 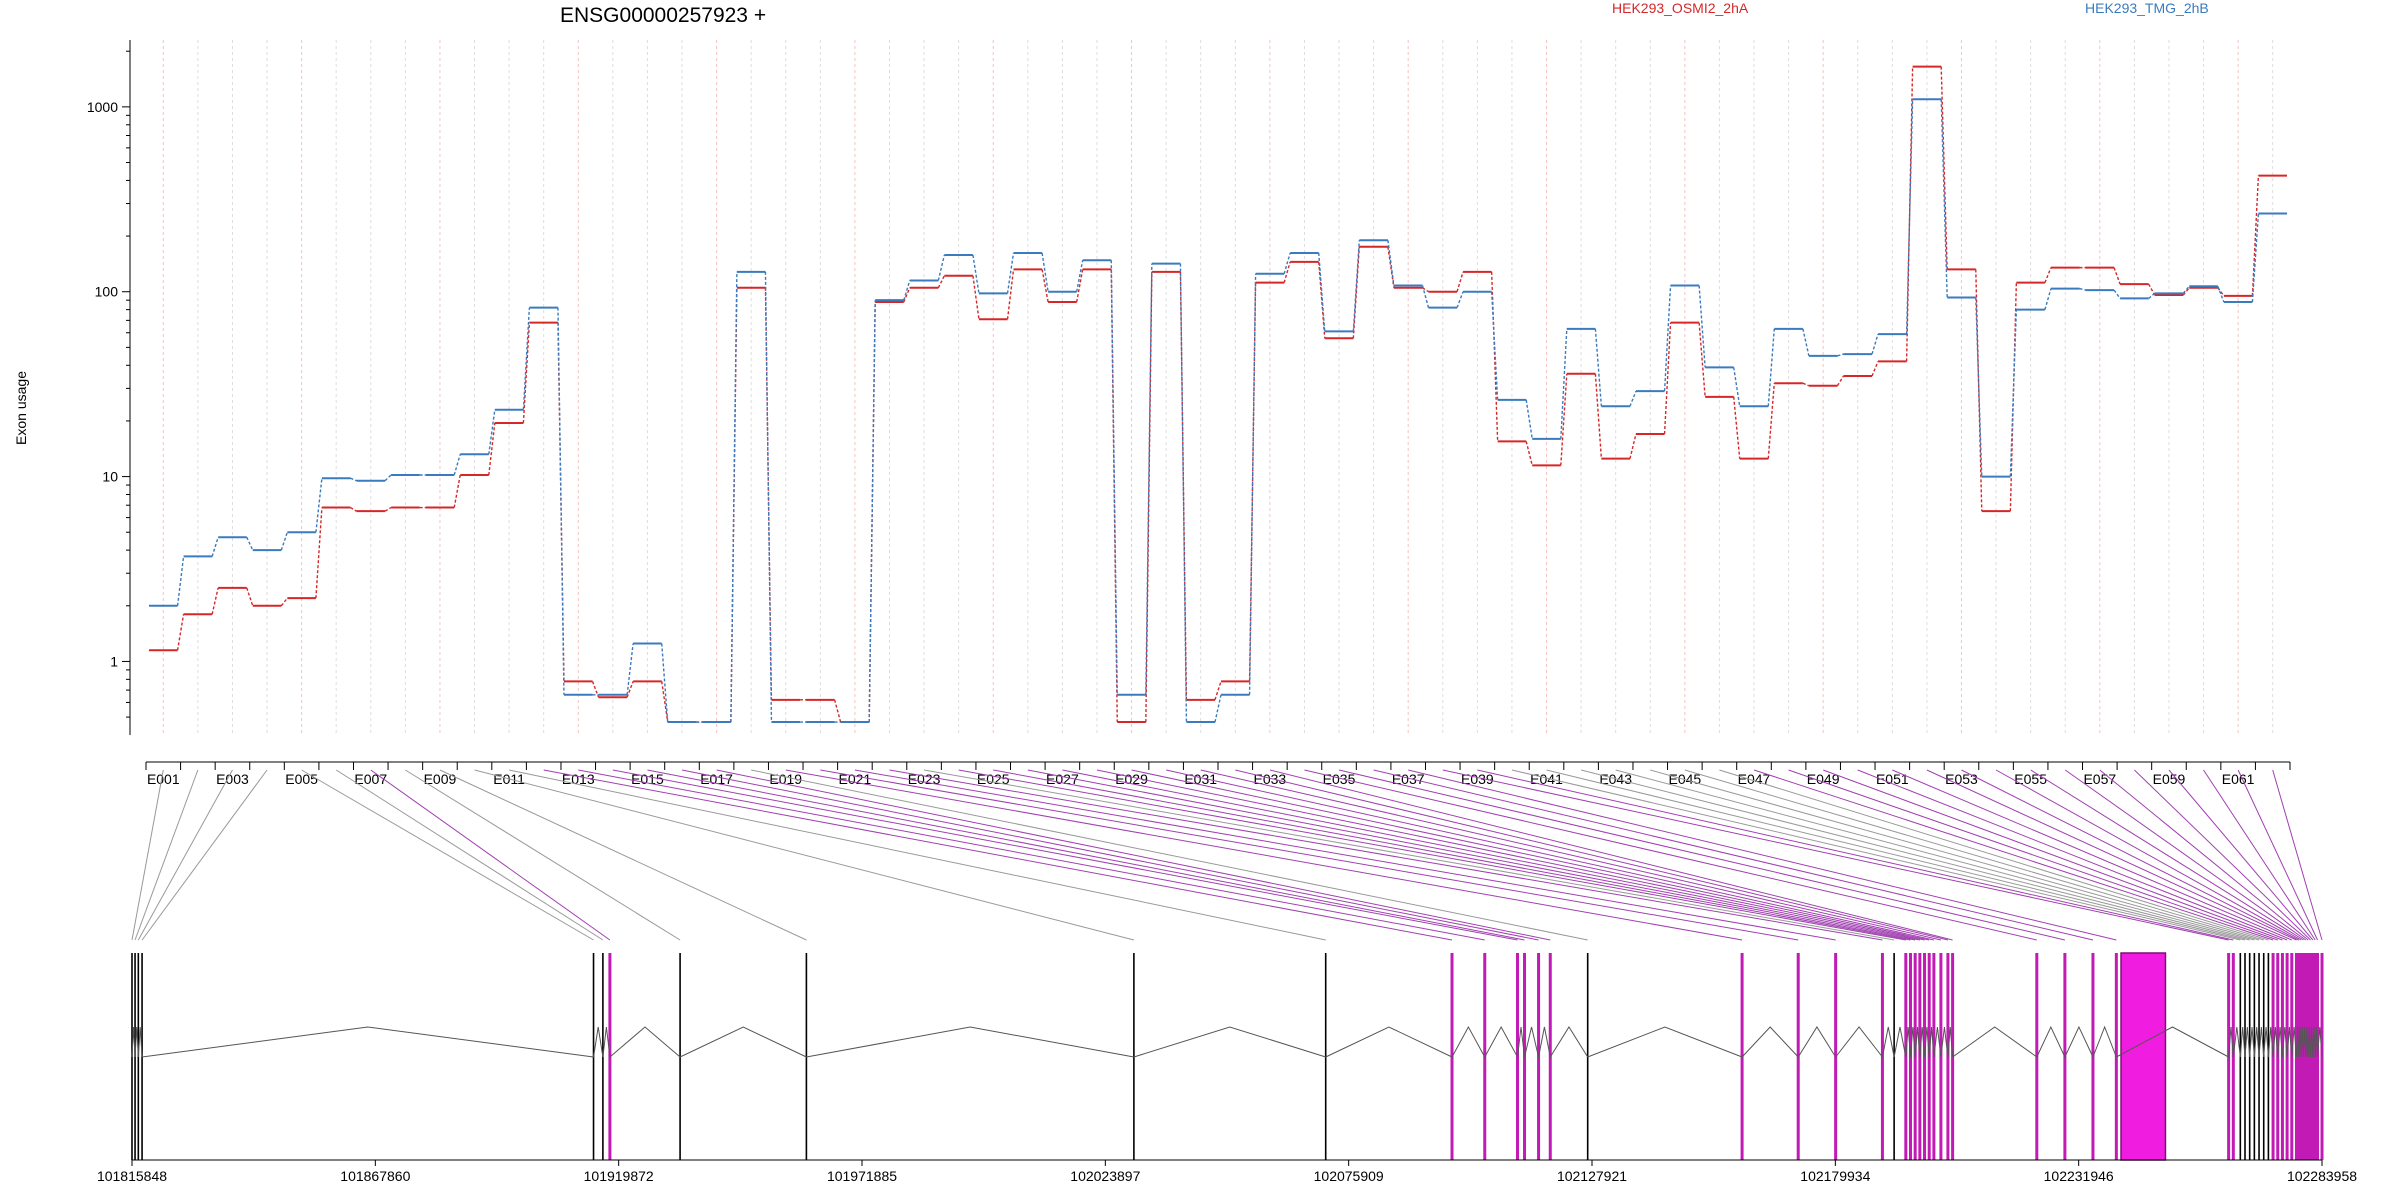 What do you see at coordinates (1287, 263) in the screenshot?
I see `series-2-step-E033` at bounding box center [1287, 263].